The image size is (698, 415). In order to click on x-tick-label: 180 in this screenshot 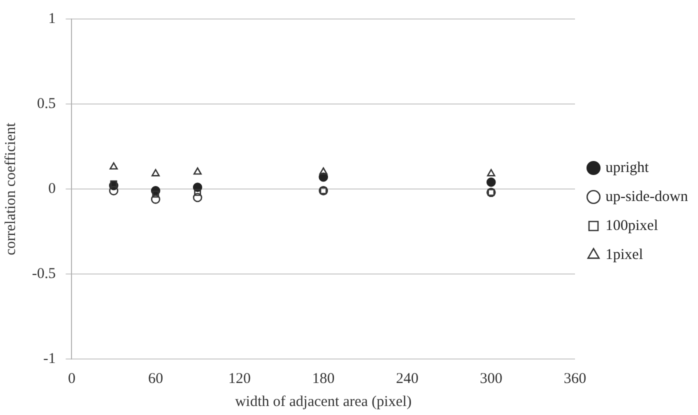, I will do `click(323, 378)`.